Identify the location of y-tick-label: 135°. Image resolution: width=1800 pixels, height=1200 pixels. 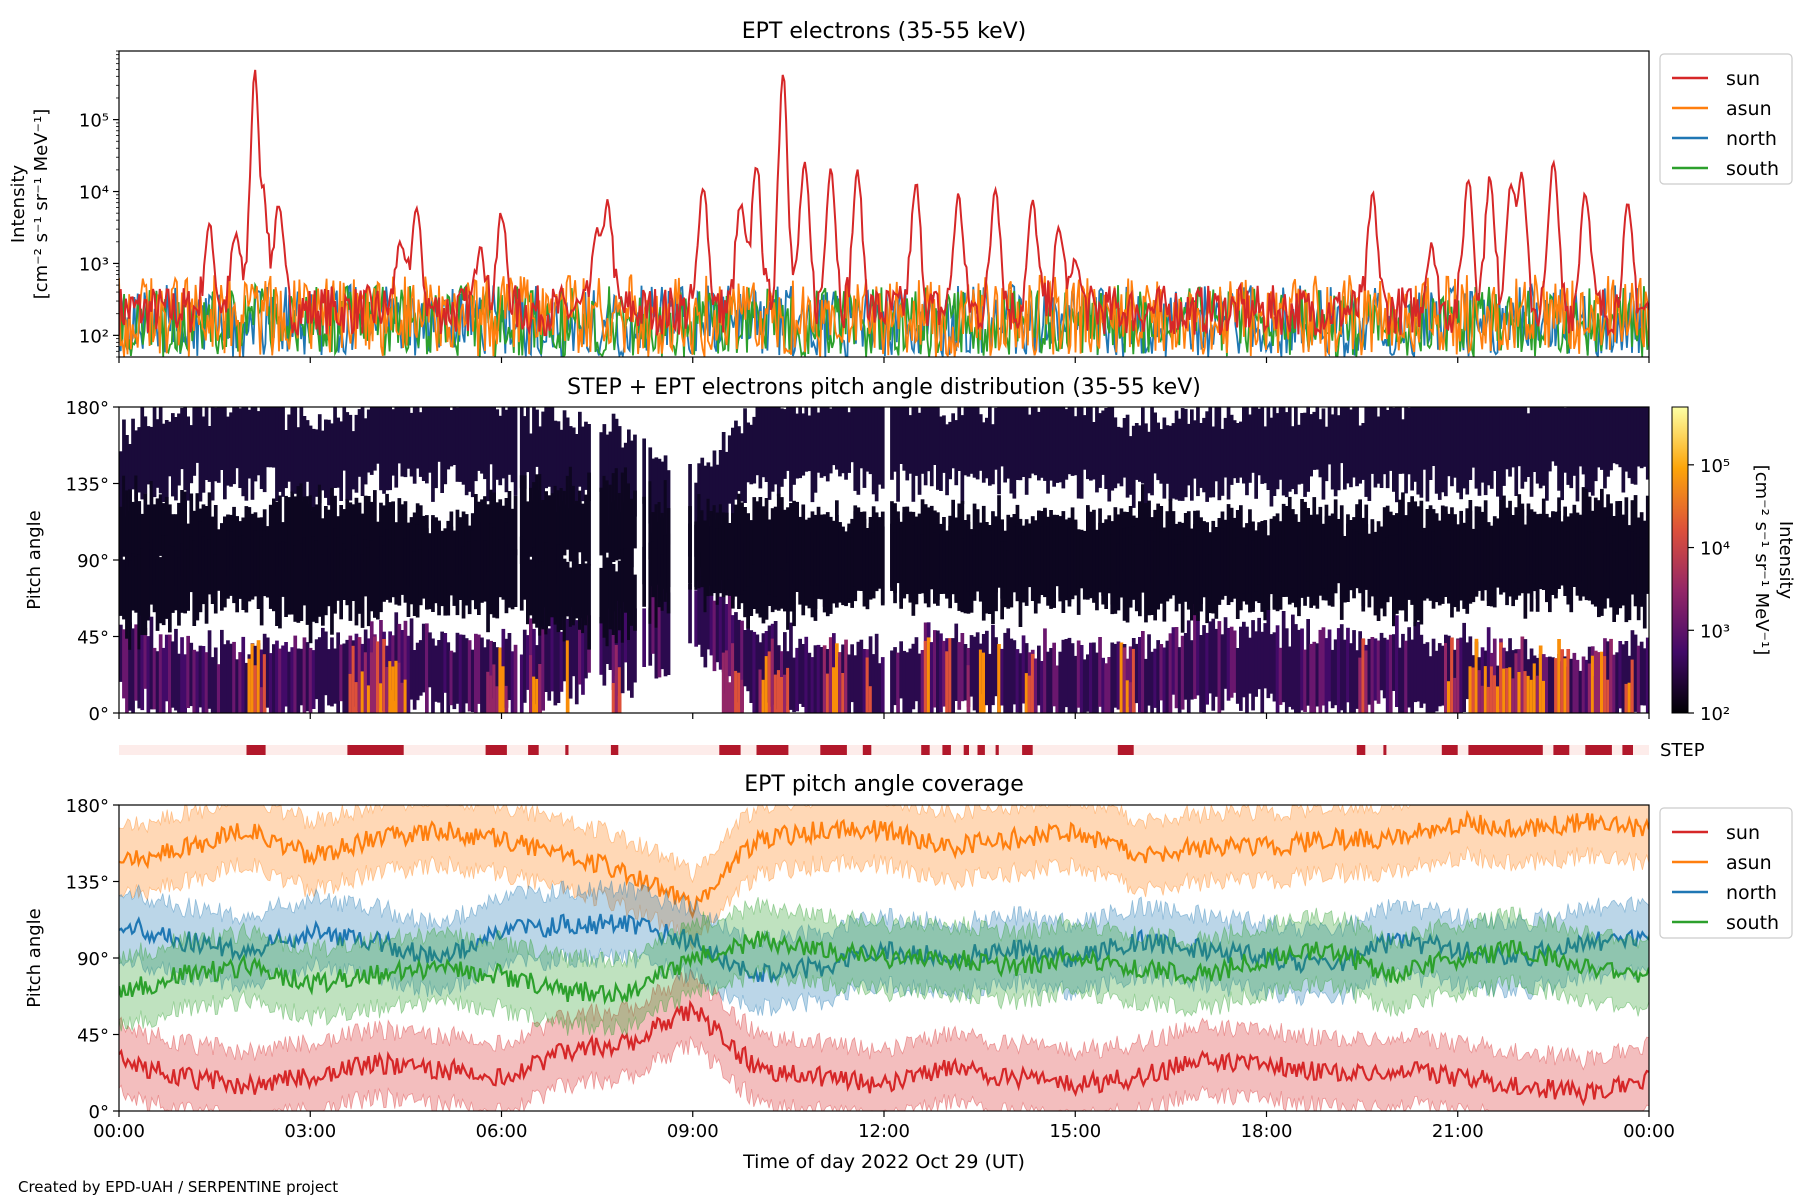
(87, 883).